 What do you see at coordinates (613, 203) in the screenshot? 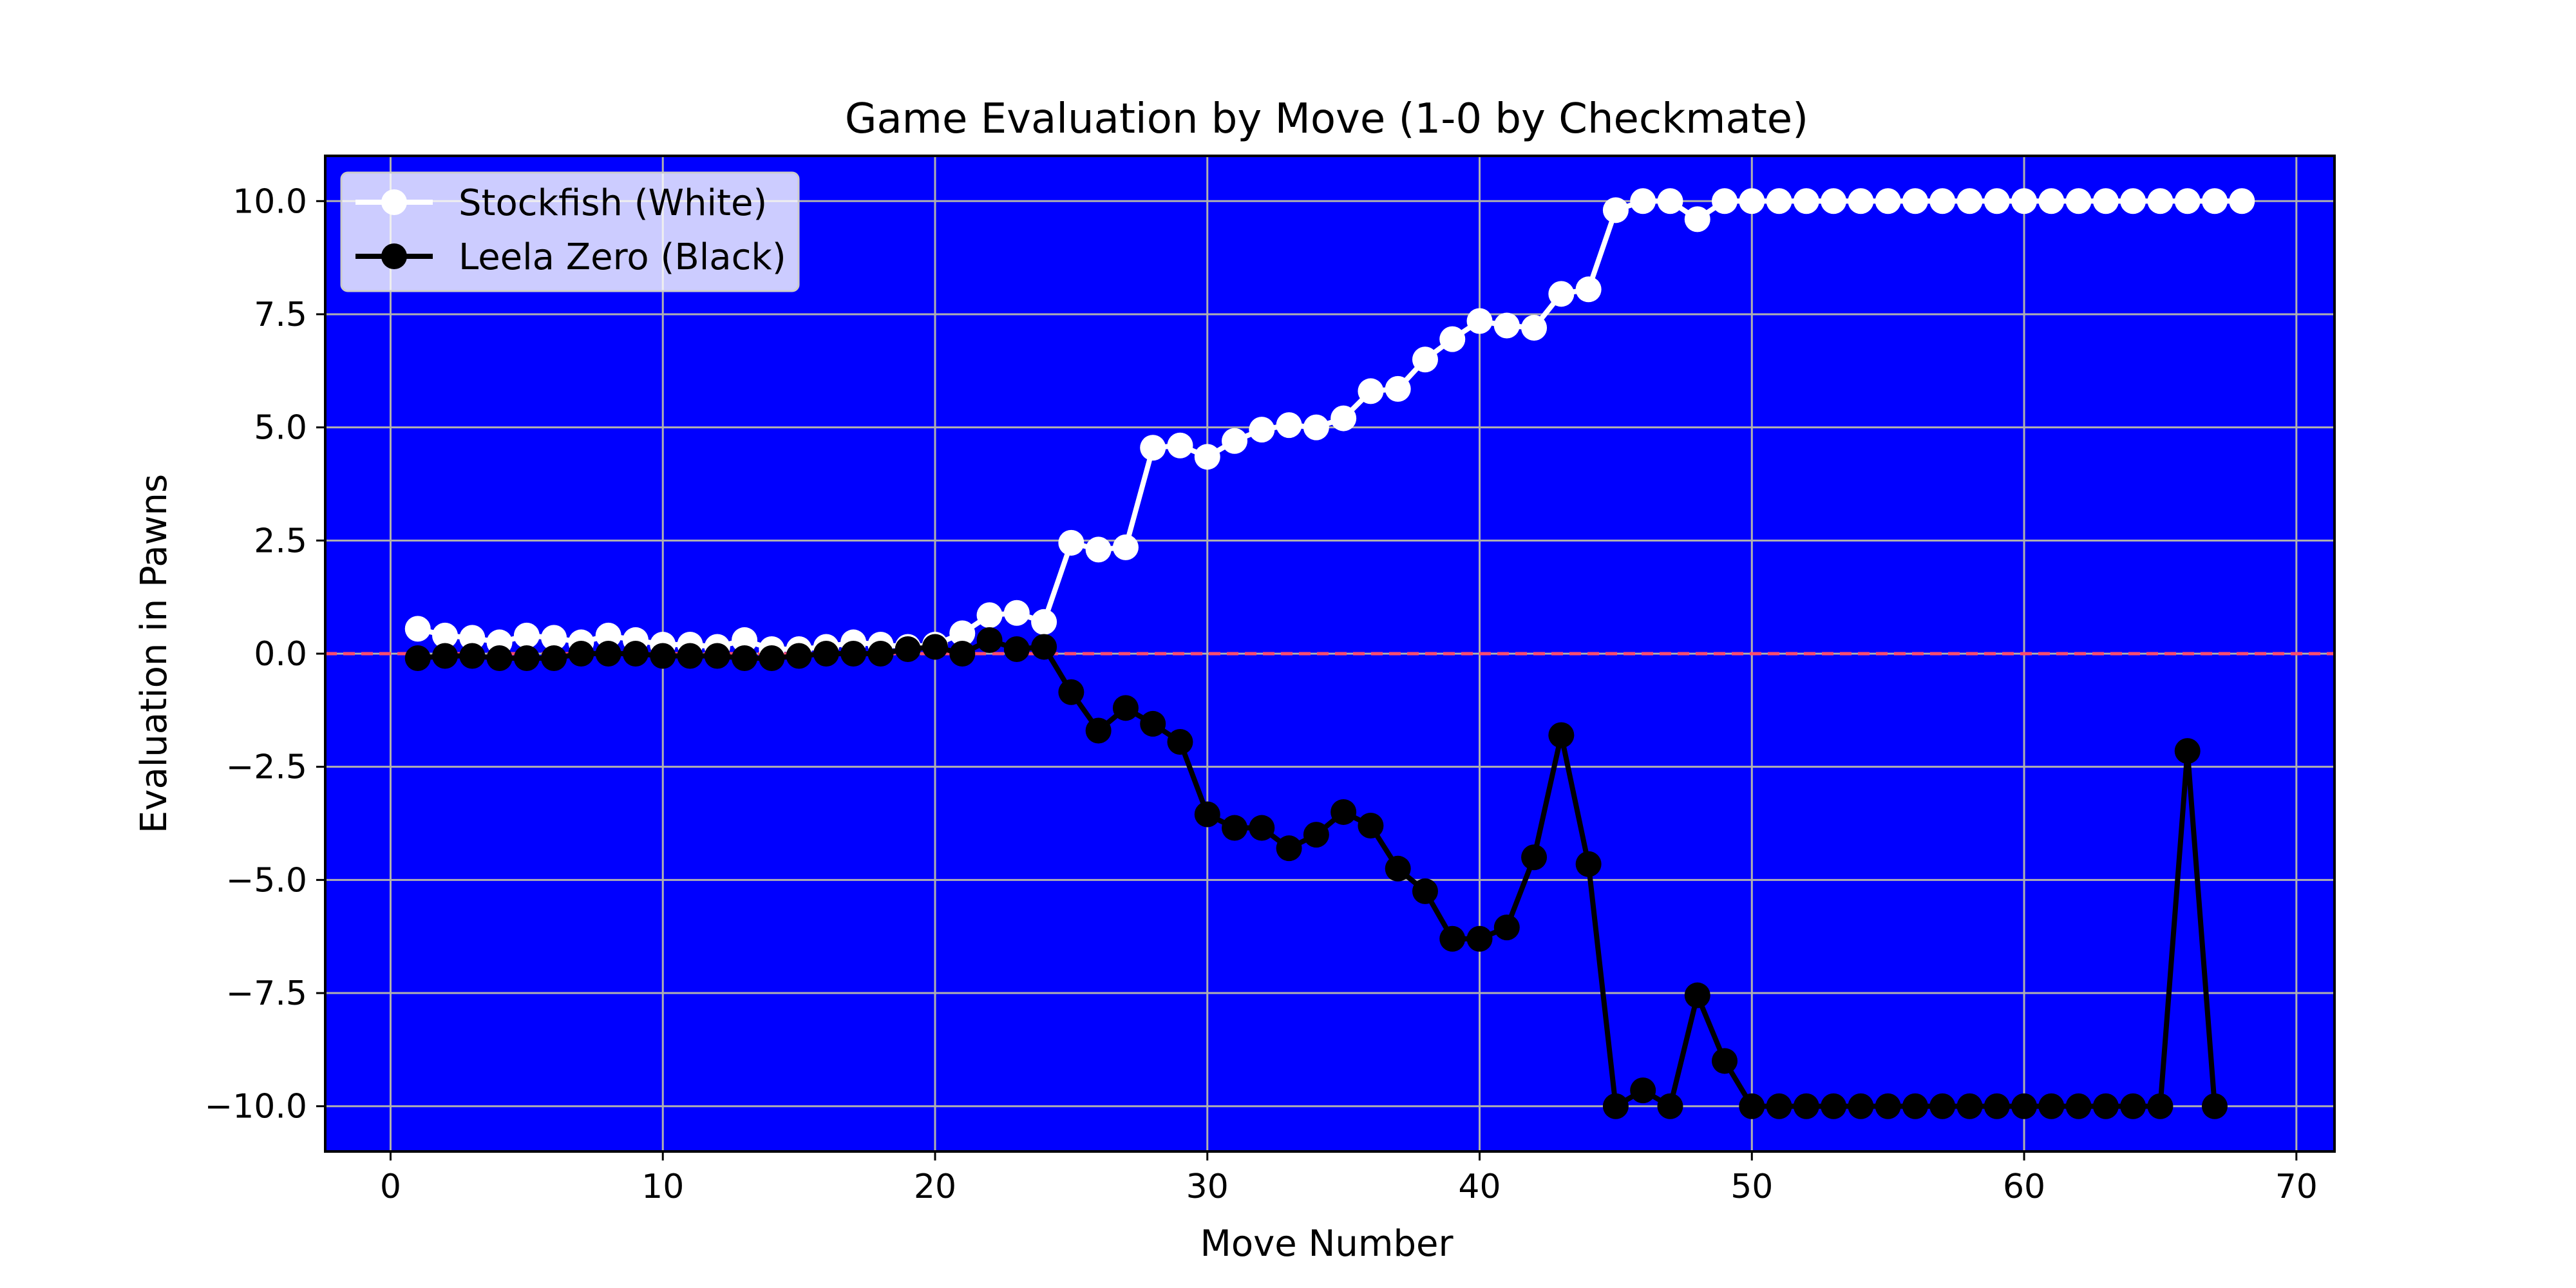
I see `legend-label-stockfish: Stockfish (White)` at bounding box center [613, 203].